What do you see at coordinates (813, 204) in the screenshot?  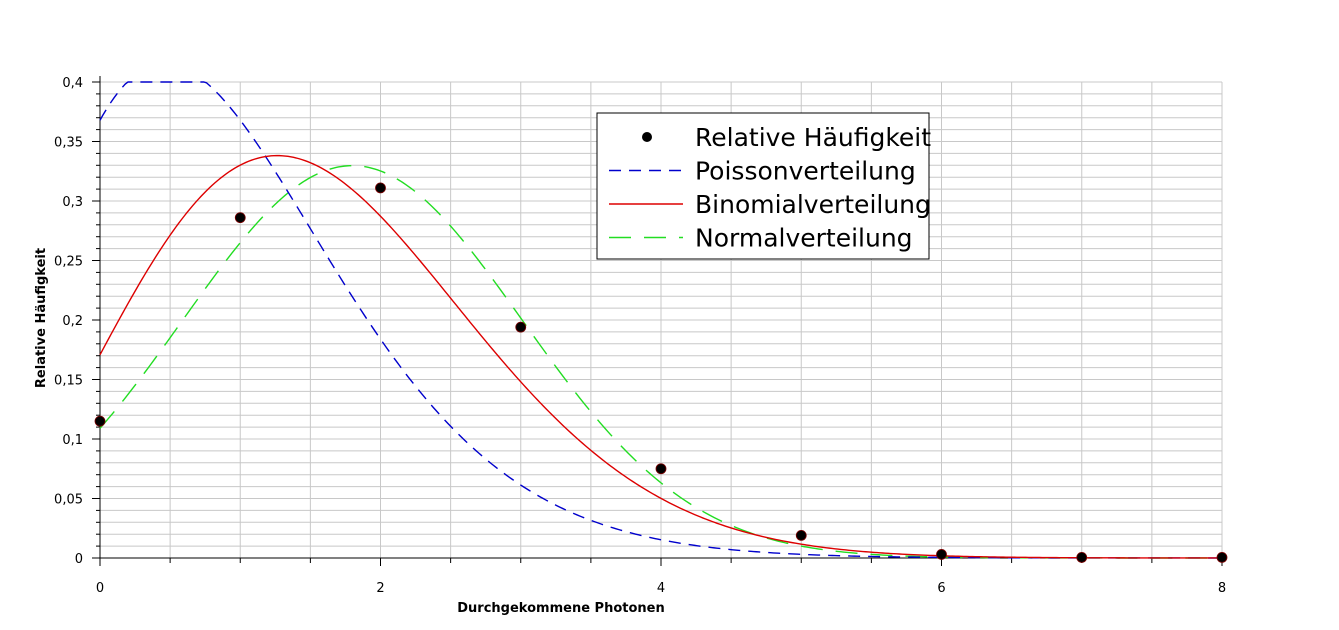 I see `legend-label-binomialverteilung: Binomialverteilung` at bounding box center [813, 204].